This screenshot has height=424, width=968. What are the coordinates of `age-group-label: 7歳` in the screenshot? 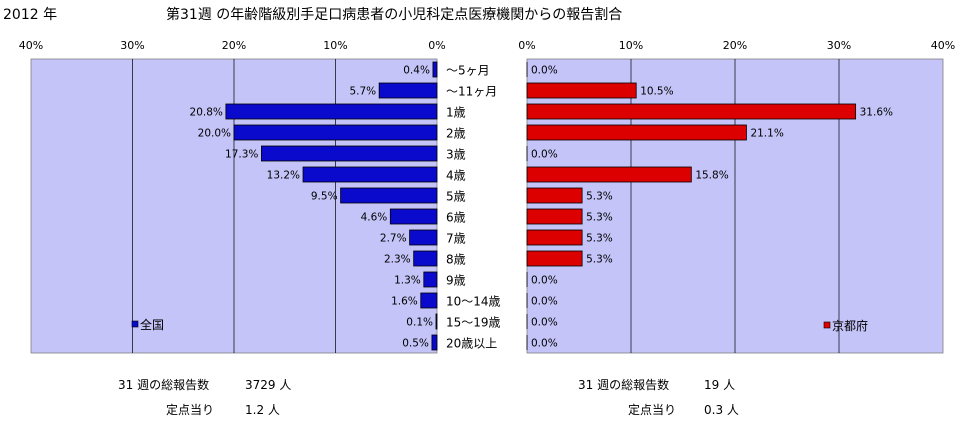 It's located at (456, 239).